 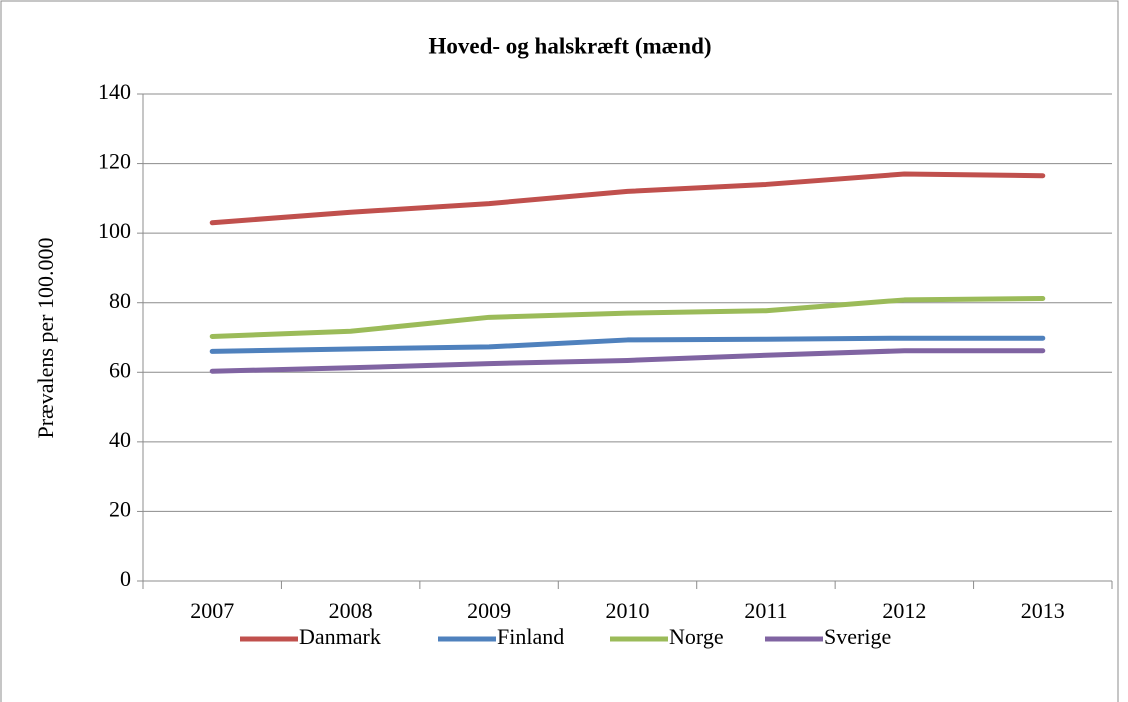 What do you see at coordinates (114, 161) in the screenshot?
I see `y-tick-label: 120` at bounding box center [114, 161].